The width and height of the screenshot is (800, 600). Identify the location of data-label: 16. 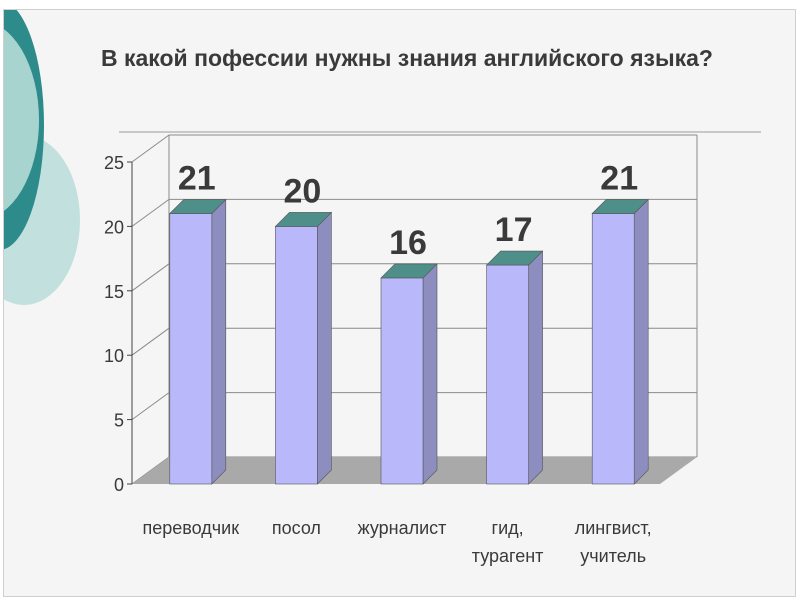
(408, 243).